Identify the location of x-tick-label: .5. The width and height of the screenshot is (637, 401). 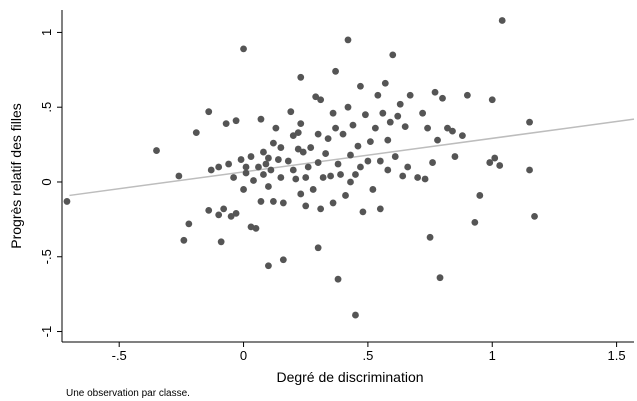
(367, 355).